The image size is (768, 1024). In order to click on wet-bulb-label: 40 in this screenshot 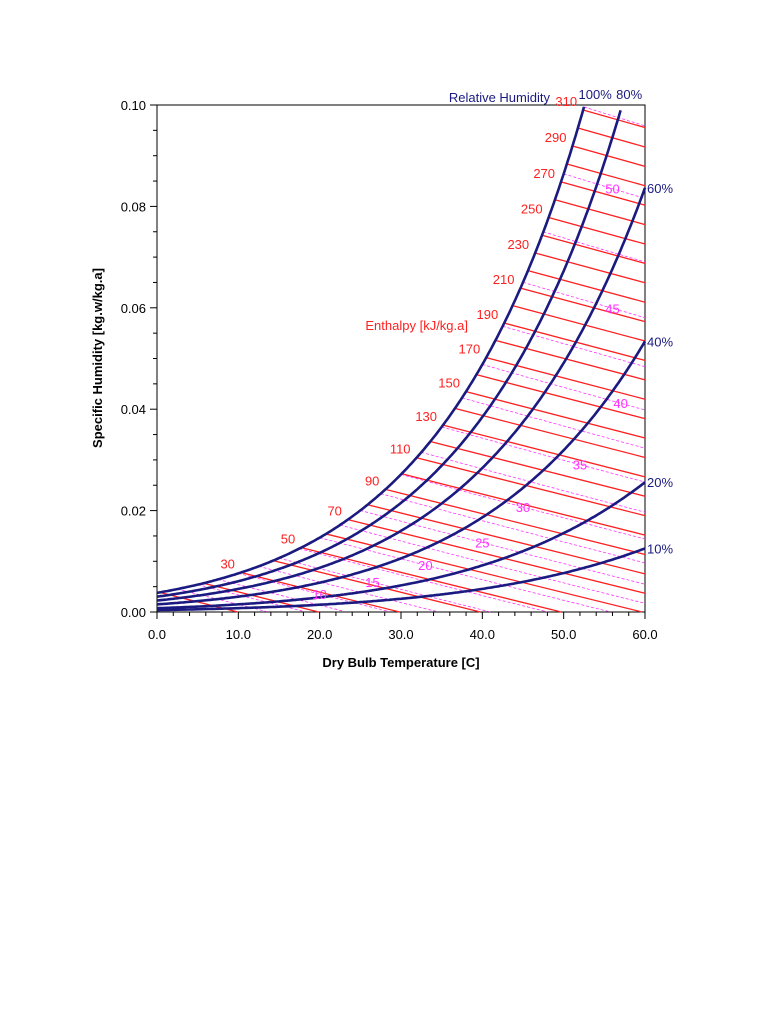, I will do `click(620, 403)`.